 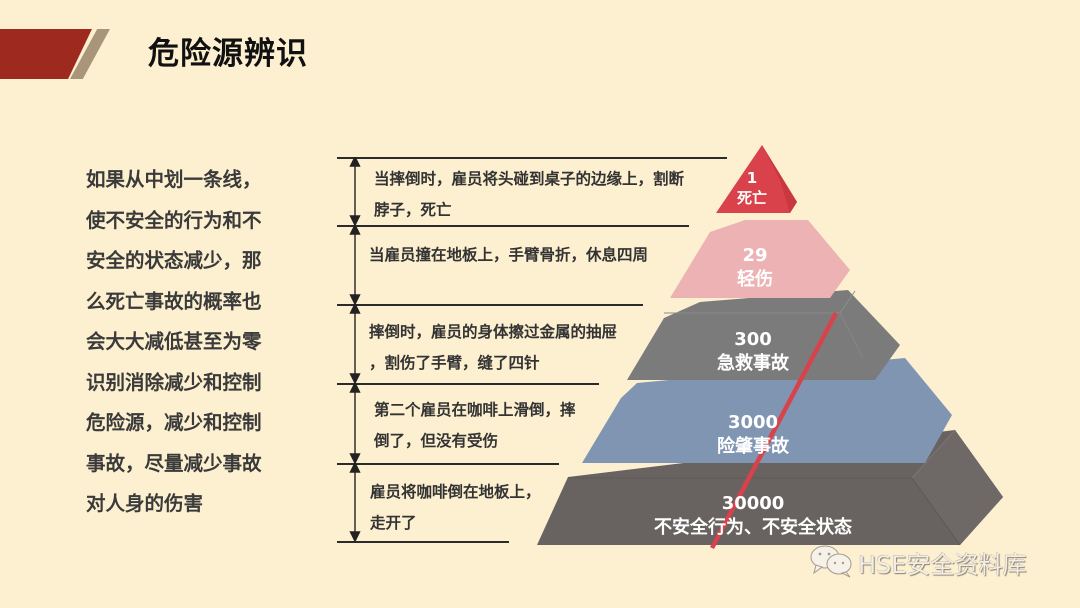 What do you see at coordinates (529, 195) in the screenshot?
I see `description-fatality: 当摔倒时，雇员将头碰到桌子的边缘上，割断 脖子，死亡` at bounding box center [529, 195].